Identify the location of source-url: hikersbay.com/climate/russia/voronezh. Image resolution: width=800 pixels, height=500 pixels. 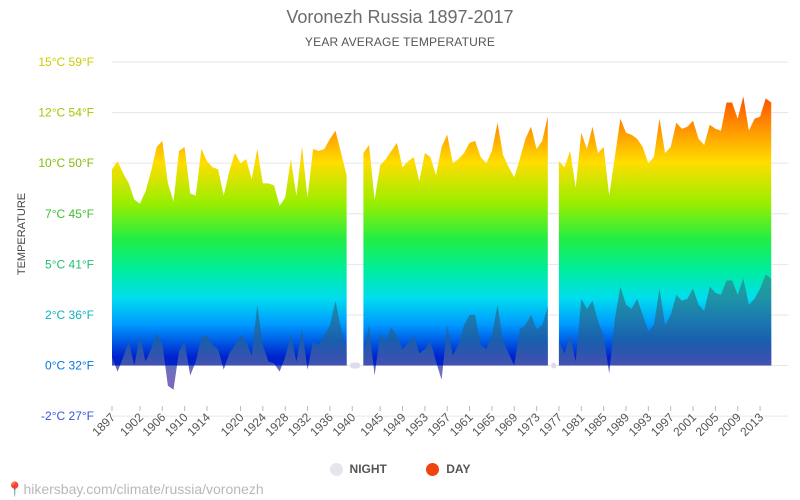
(143, 489).